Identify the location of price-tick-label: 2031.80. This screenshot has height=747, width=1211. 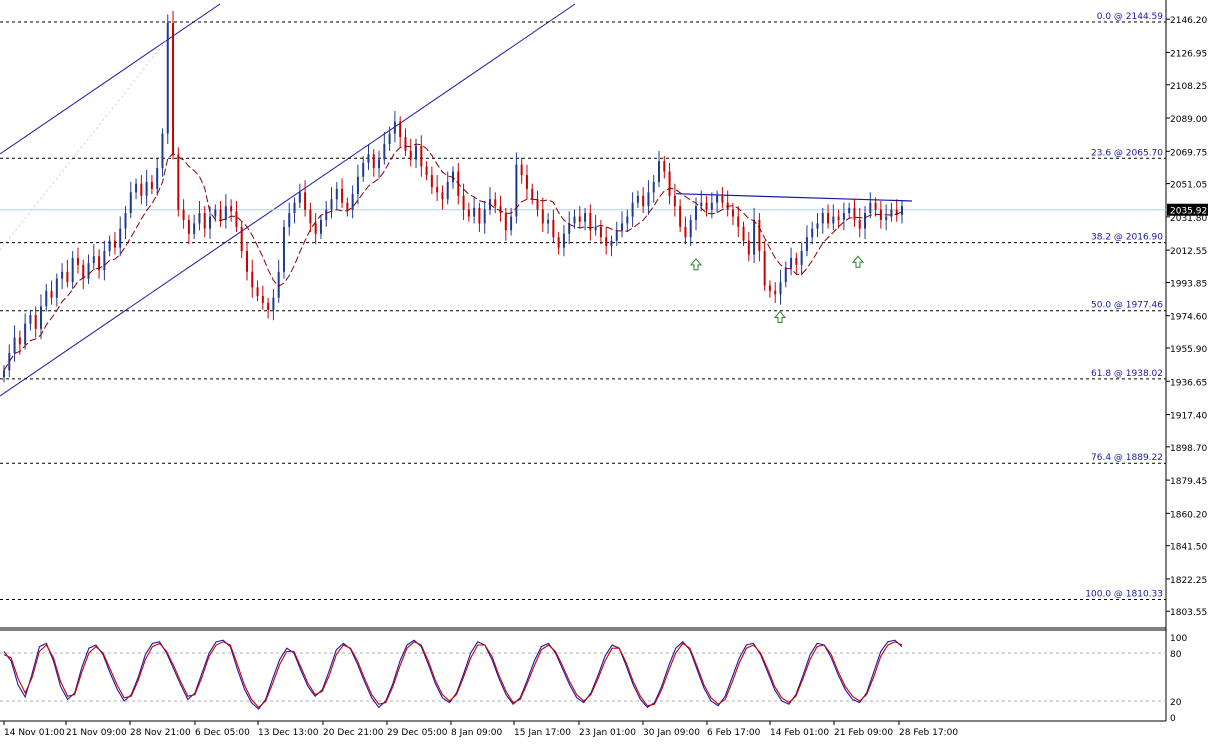
(1188, 219).